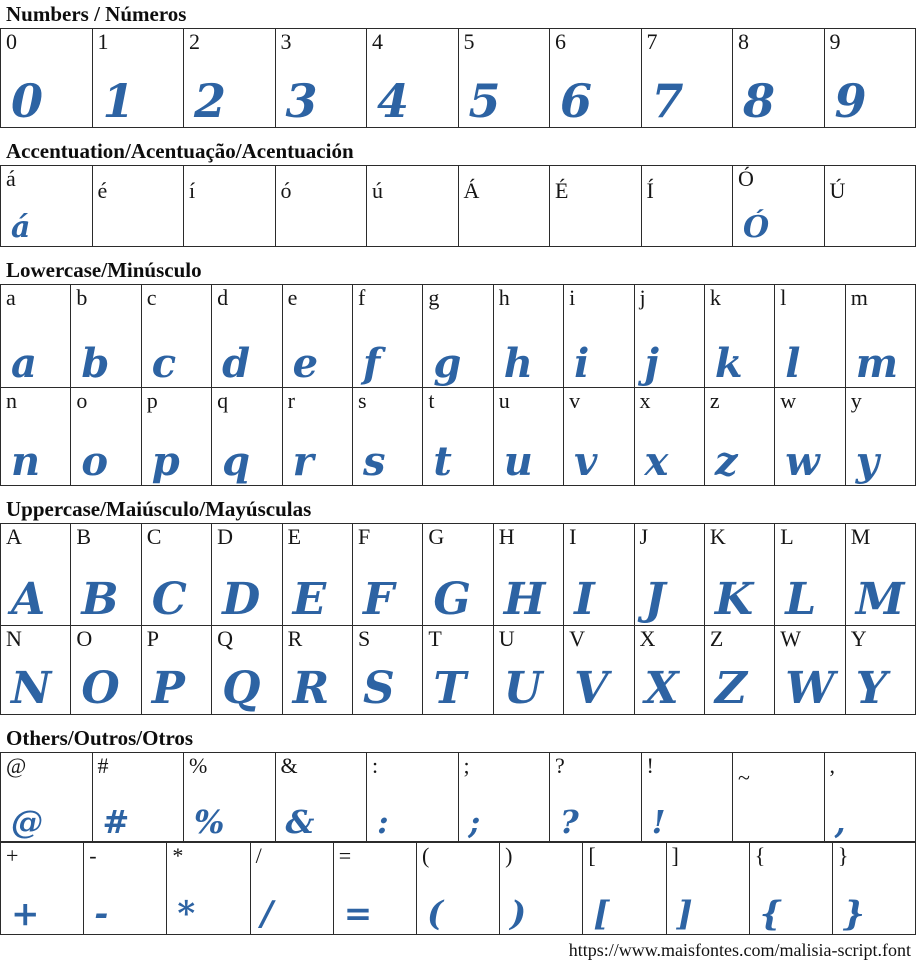  I want to click on cell-glyph: V, so click(598, 690).